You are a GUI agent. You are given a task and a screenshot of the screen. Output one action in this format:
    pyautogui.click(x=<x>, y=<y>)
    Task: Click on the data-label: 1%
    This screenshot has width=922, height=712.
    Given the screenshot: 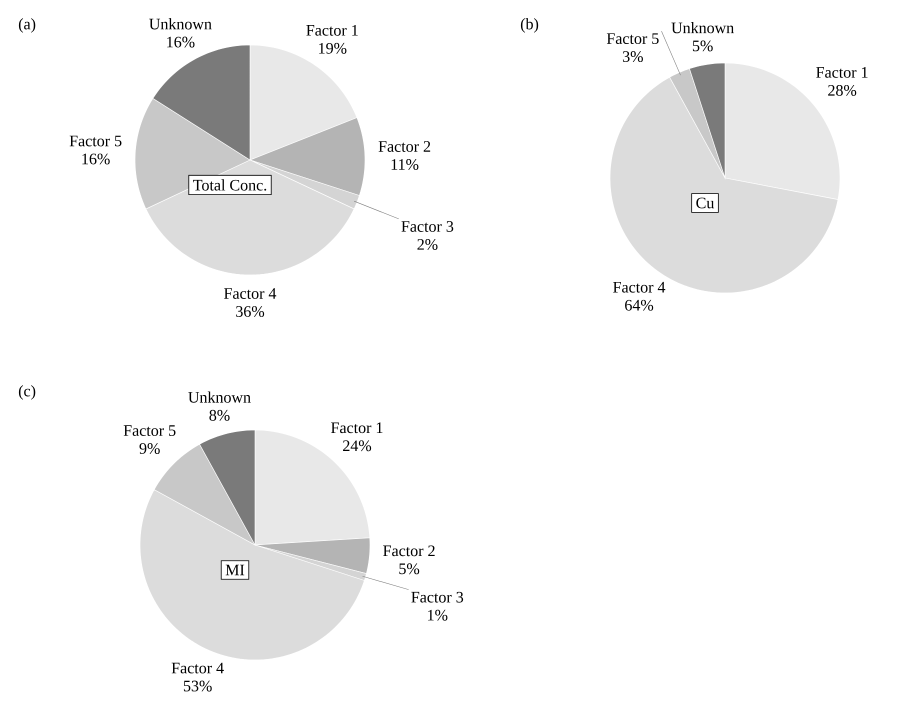 What is the action you would take?
    pyautogui.click(x=438, y=615)
    